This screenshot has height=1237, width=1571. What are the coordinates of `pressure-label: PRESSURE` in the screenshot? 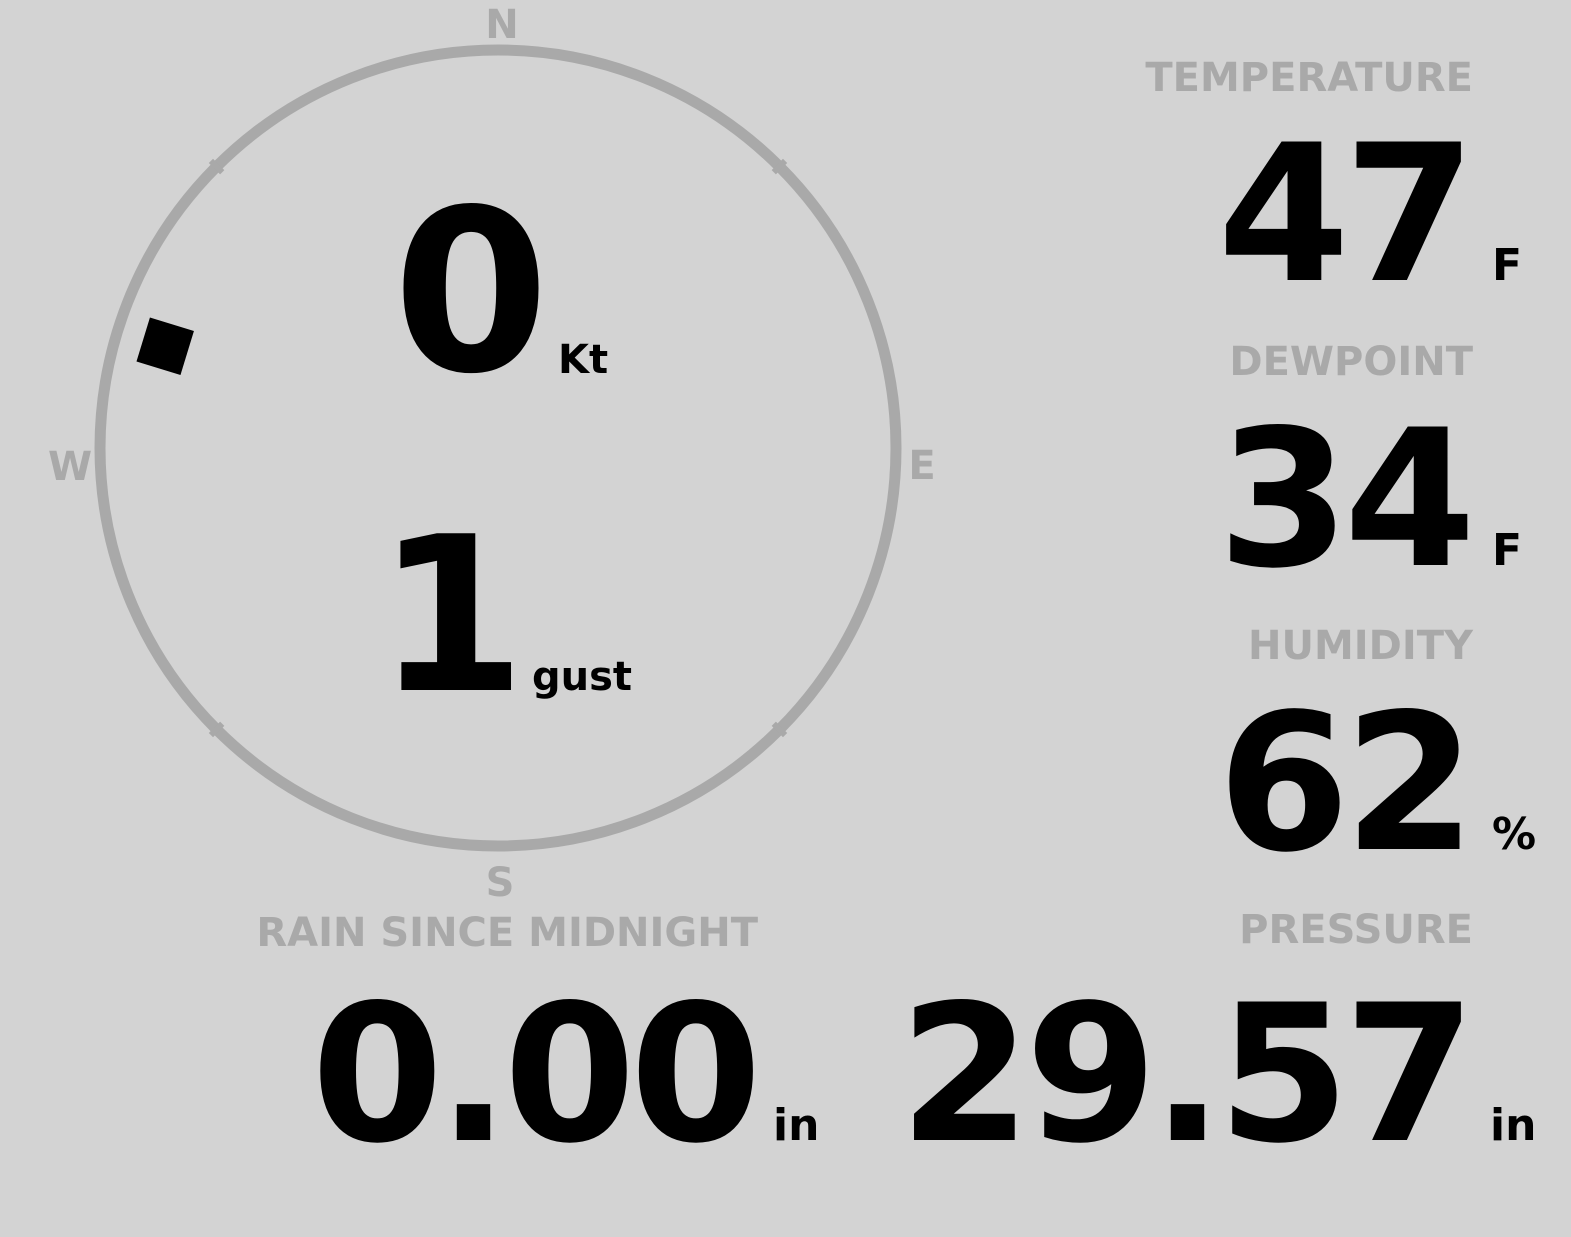 It's located at (1356, 930).